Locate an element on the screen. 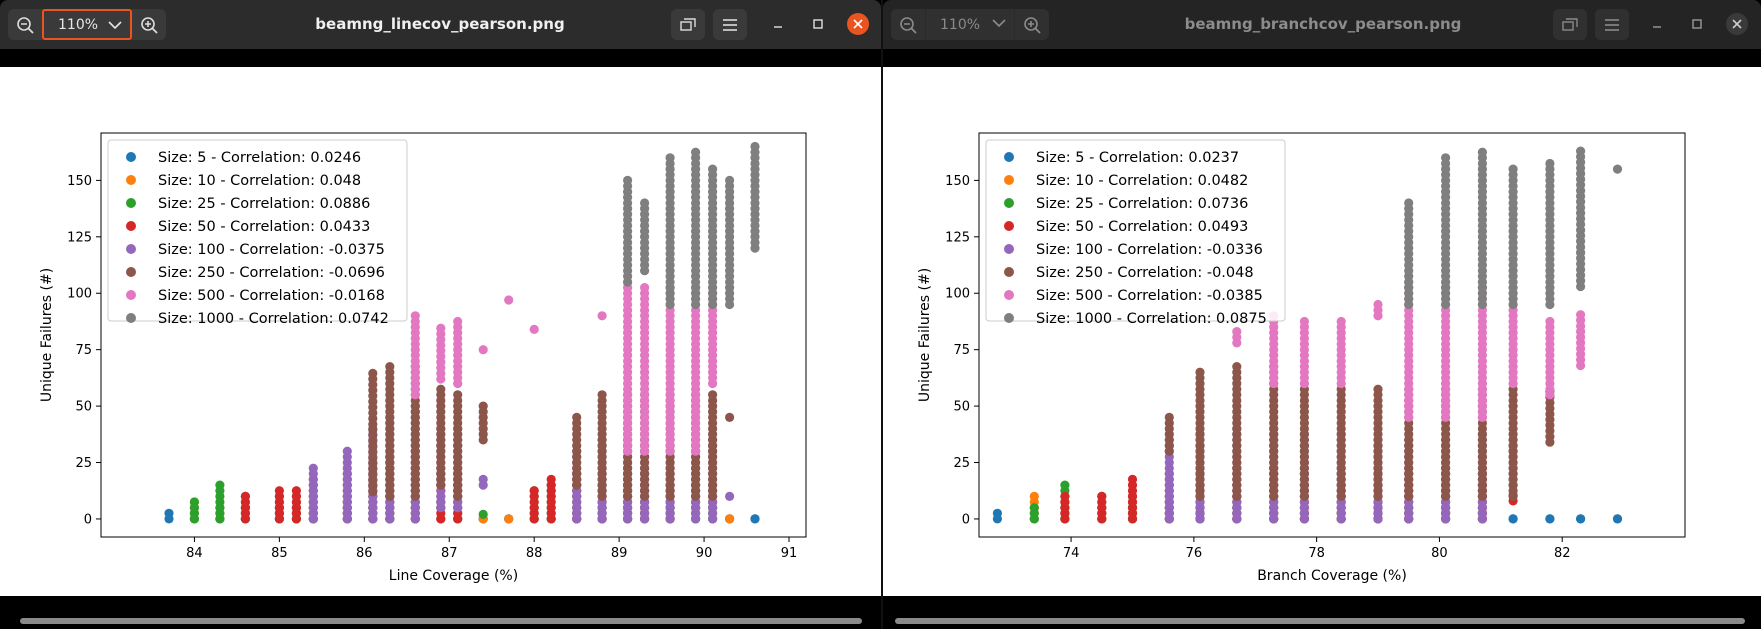 The image size is (1761, 629). chevron-down-icon is located at coordinates (115, 25).